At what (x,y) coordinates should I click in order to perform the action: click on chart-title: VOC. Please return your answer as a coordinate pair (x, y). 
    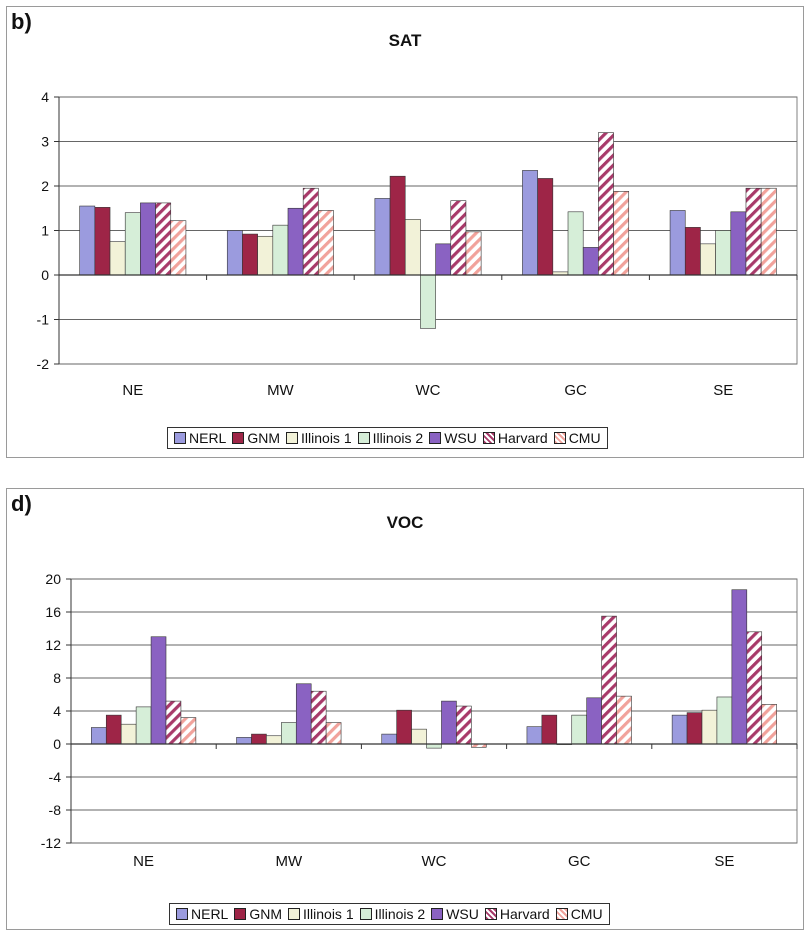
    Looking at the image, I should click on (405, 522).